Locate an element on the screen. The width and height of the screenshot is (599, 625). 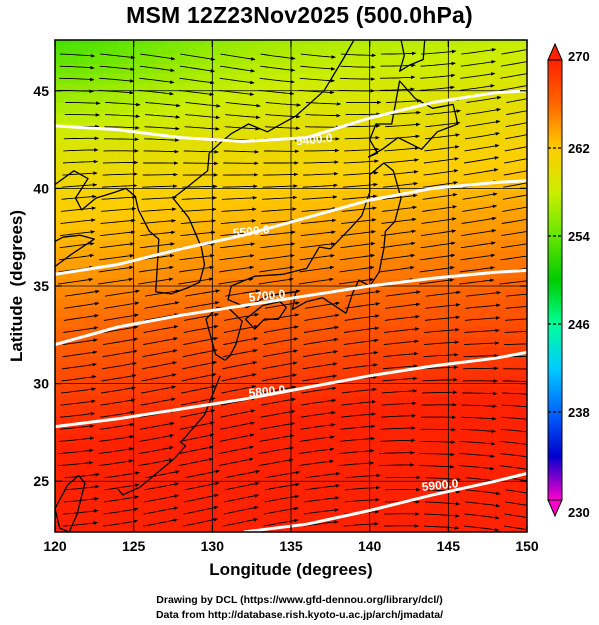
y-tick-label: 25 is located at coordinates (41, 481).